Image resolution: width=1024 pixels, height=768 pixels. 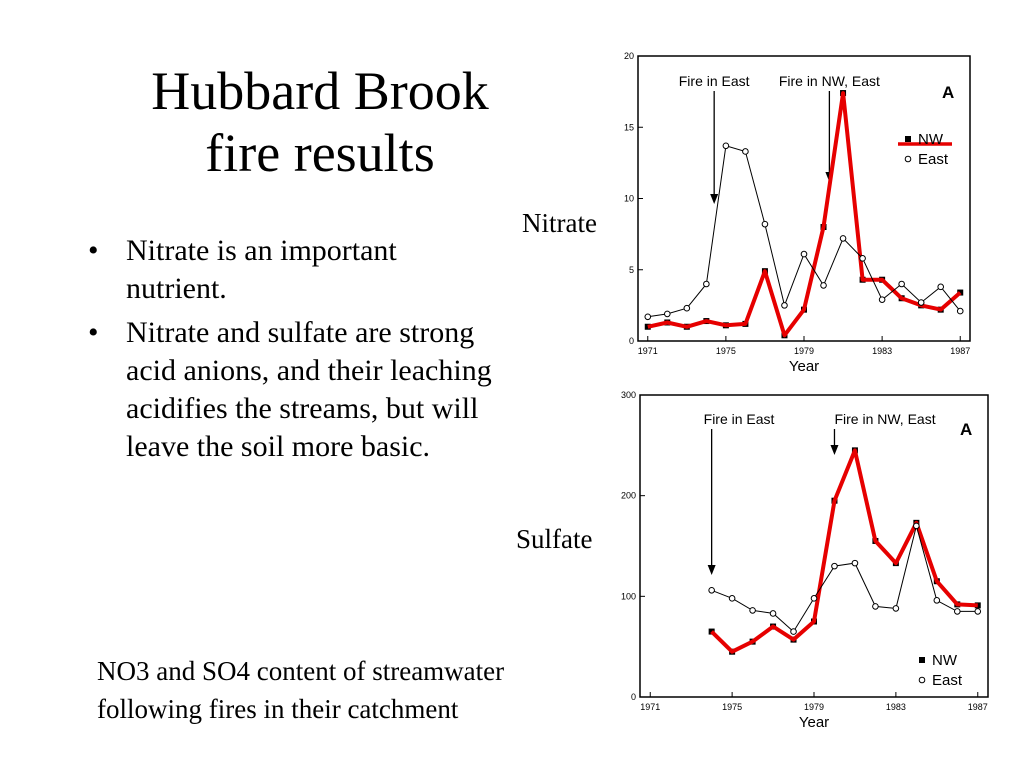 What do you see at coordinates (559, 223) in the screenshot?
I see `nitrate-label: Nitrate` at bounding box center [559, 223].